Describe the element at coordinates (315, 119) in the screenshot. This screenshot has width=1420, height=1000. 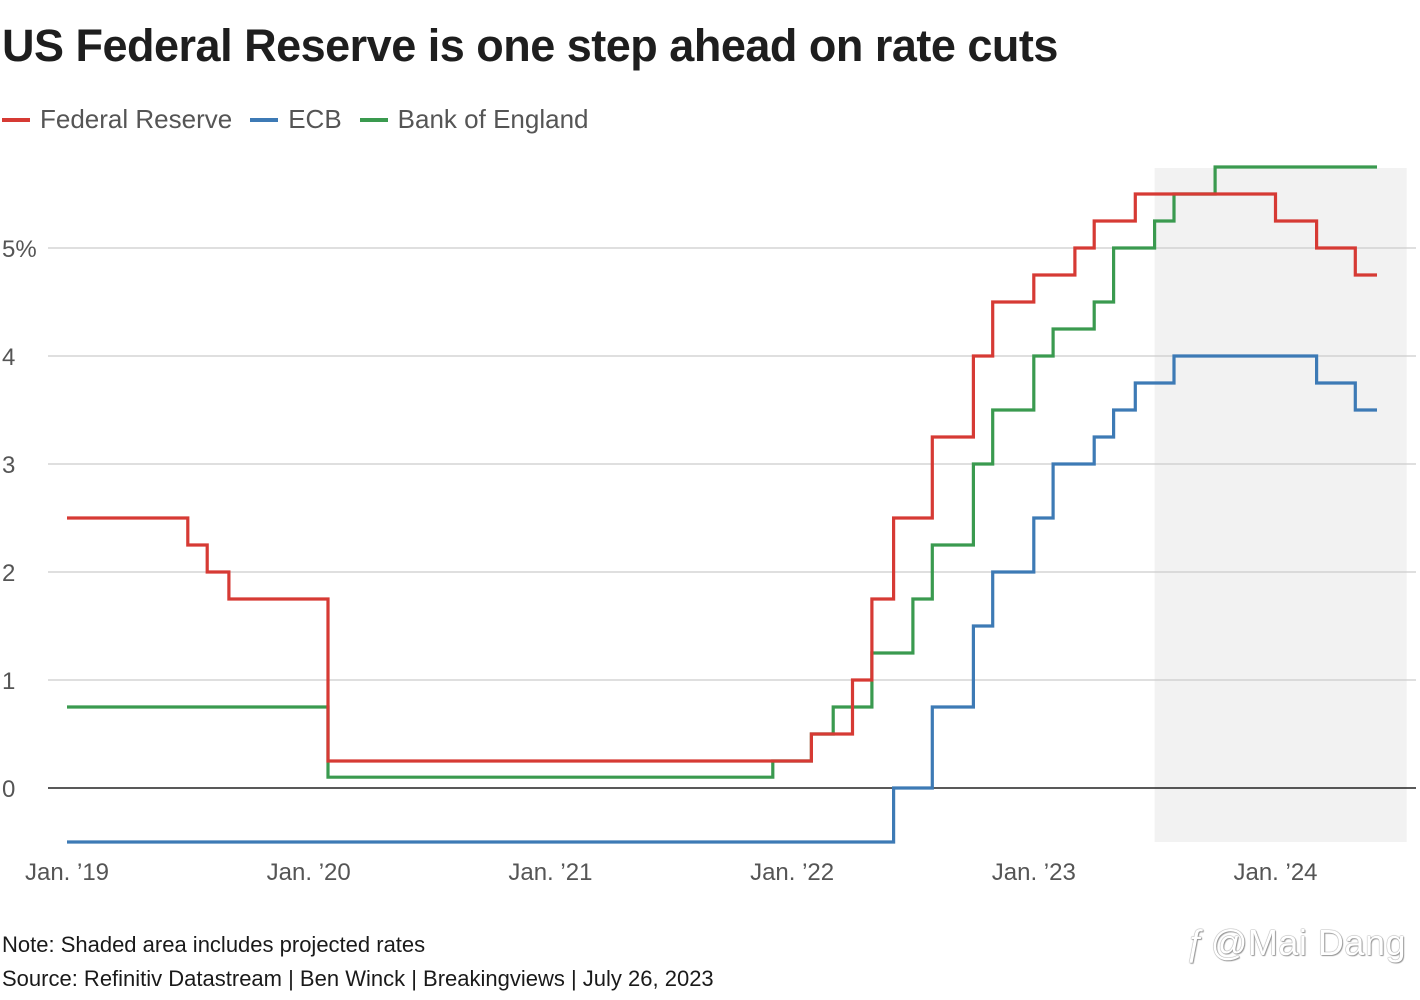
I see `legend-label-ecb: ECB` at that location.